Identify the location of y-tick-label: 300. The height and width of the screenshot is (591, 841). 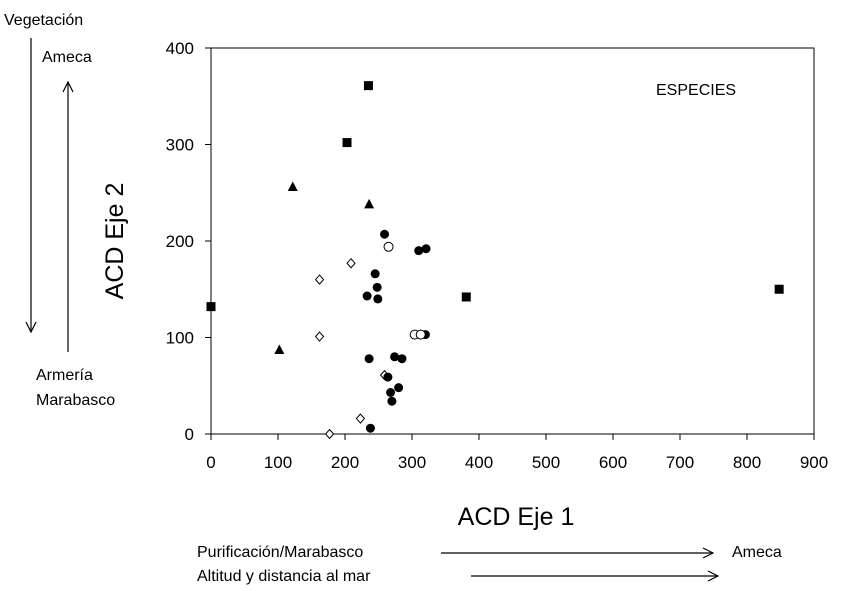
(180, 145).